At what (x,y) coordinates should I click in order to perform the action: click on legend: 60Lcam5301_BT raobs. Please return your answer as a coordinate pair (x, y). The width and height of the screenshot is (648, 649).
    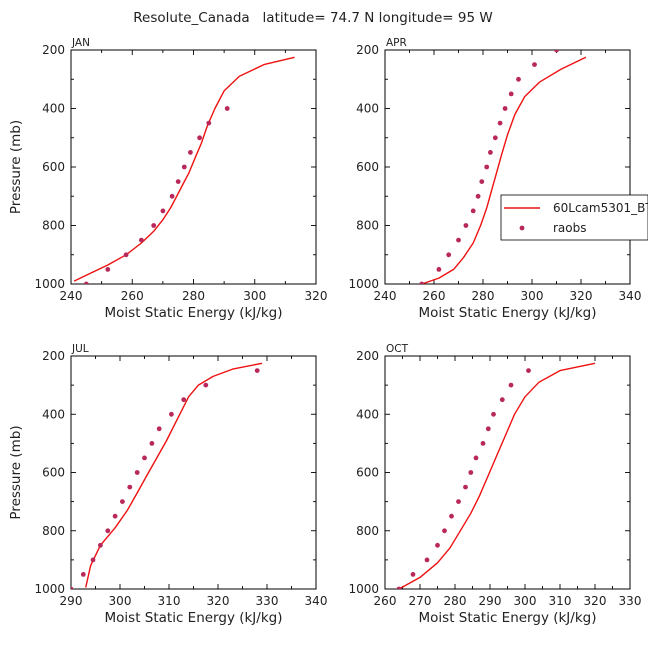
    Looking at the image, I should click on (574, 217).